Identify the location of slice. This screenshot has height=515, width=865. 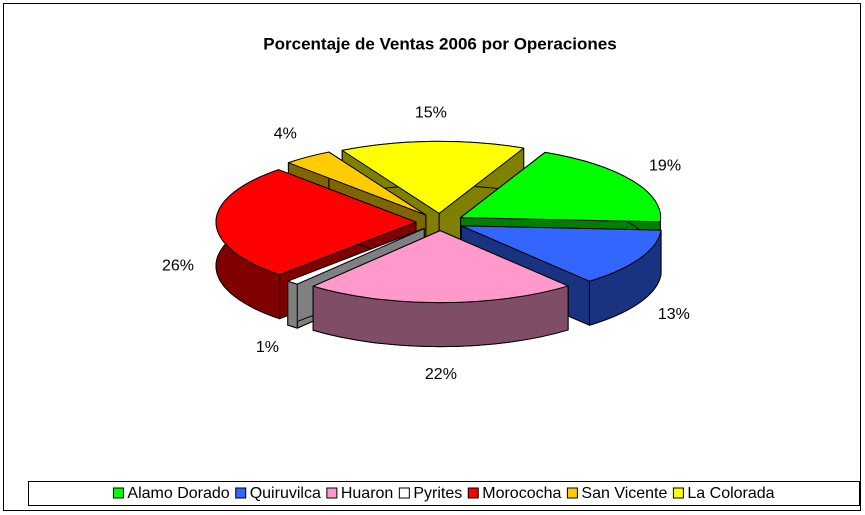
(440, 289).